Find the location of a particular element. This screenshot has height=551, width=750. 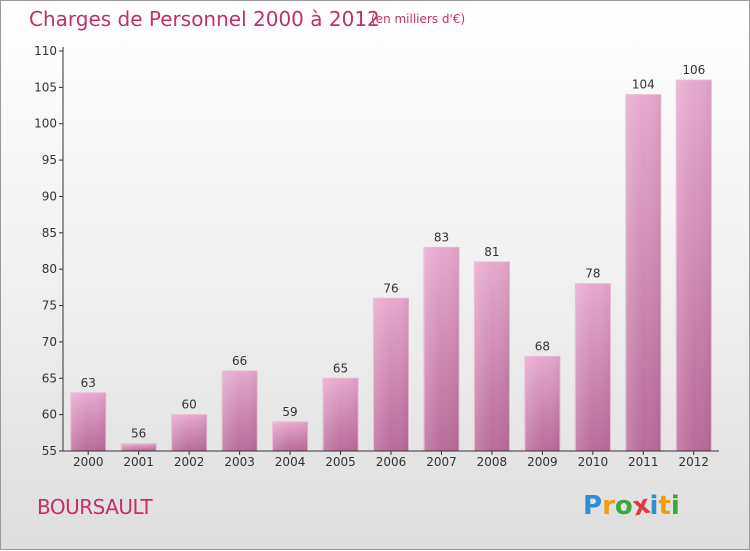

x-tick-label: 2011 is located at coordinates (643, 462).